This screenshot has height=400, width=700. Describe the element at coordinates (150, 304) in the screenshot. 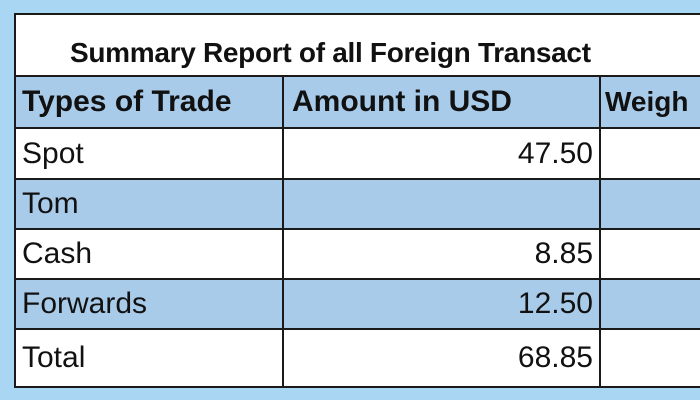

I see `cell-type: Forwards` at that location.